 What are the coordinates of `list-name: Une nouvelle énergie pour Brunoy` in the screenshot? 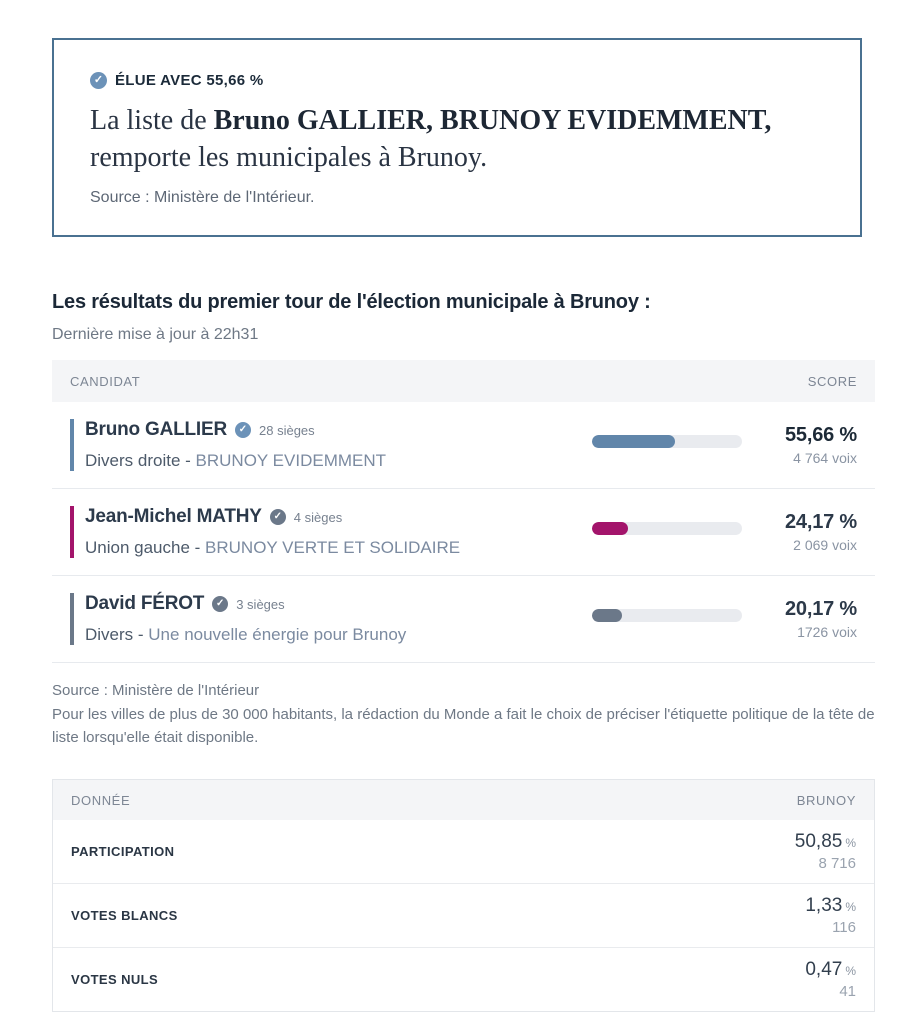 It's located at (277, 635).